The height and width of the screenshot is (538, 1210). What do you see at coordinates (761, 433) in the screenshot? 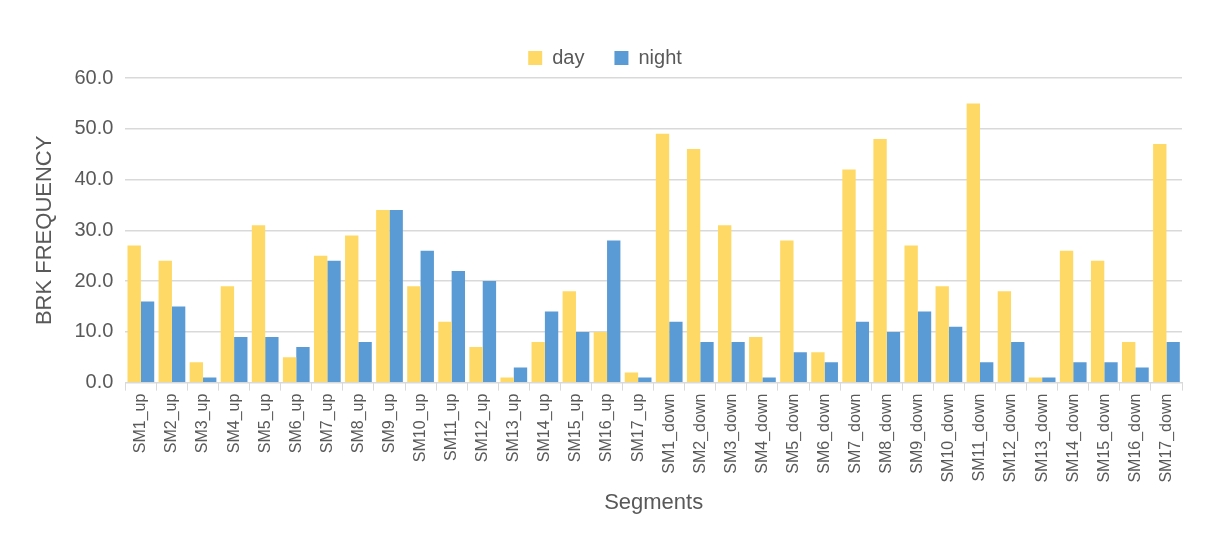
I see `x-tick-label: SM4_down` at bounding box center [761, 433].